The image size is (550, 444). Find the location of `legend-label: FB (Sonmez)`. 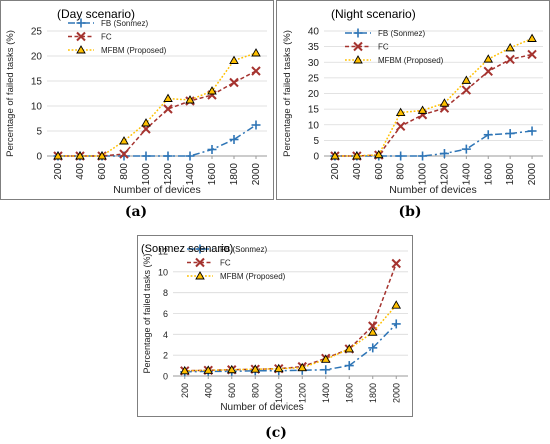

legend-label: FB (Sonmez) is located at coordinates (243, 249).